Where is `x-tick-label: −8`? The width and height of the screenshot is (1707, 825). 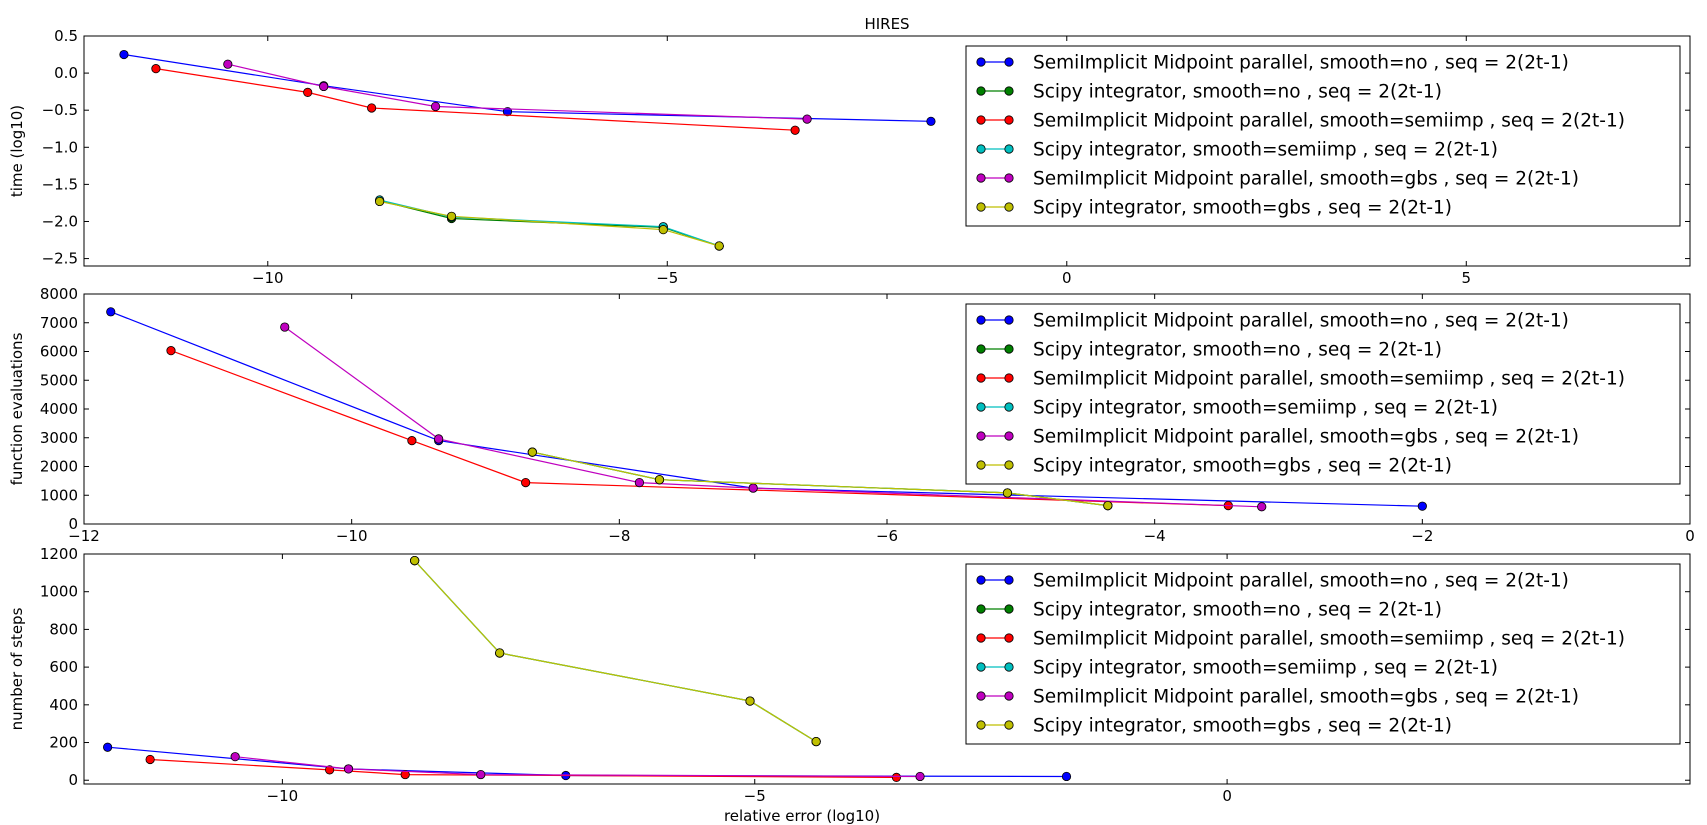
x-tick-label: −8 is located at coordinates (619, 536).